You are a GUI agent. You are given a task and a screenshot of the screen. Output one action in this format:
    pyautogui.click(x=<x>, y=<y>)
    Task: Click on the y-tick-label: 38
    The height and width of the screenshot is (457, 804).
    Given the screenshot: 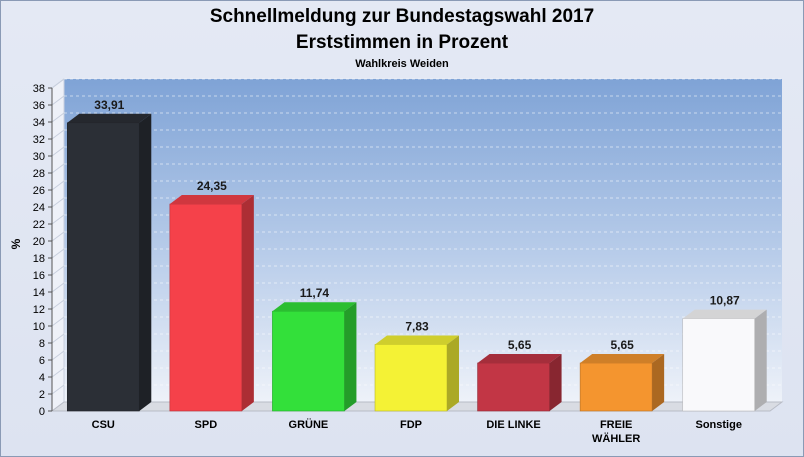 What is the action you would take?
    pyautogui.click(x=39, y=89)
    